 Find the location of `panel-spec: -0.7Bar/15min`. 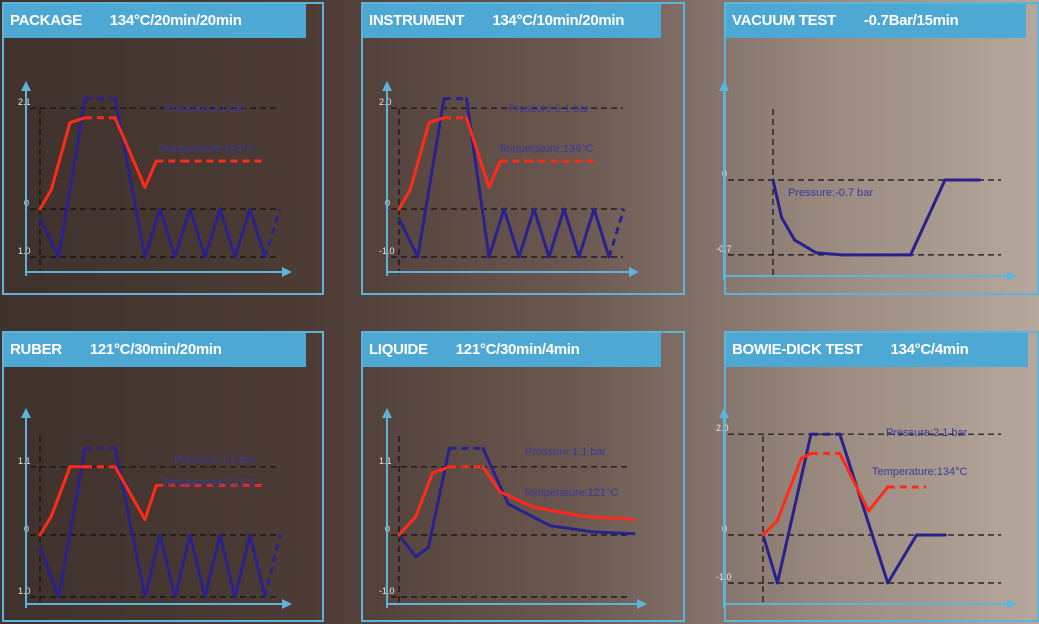

panel-spec: -0.7Bar/15min is located at coordinates (911, 20).